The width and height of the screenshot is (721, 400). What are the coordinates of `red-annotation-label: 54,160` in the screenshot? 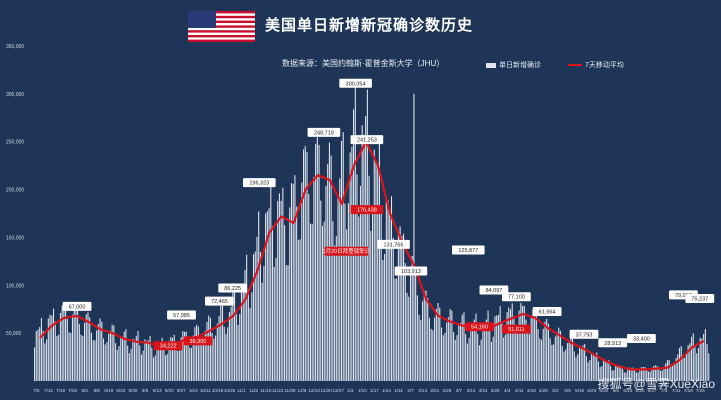 It's located at (479, 328).